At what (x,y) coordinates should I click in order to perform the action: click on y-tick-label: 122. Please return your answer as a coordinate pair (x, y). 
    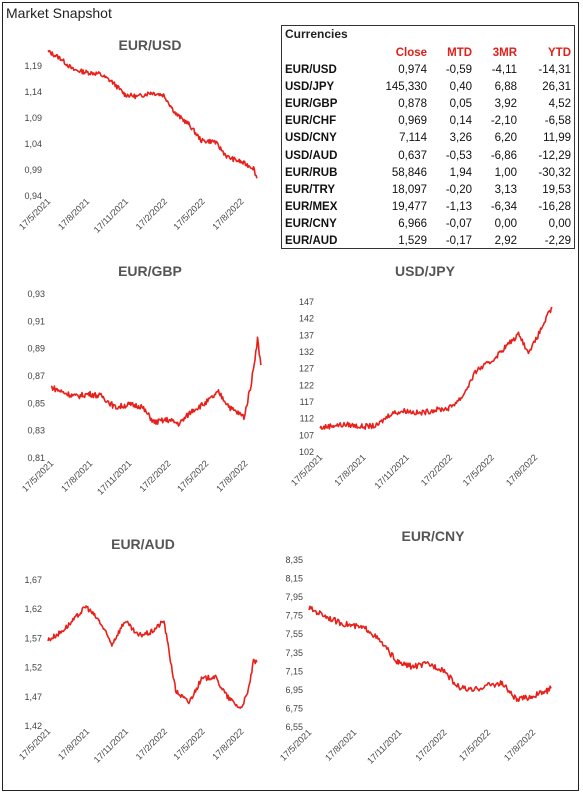
    Looking at the image, I should click on (306, 385).